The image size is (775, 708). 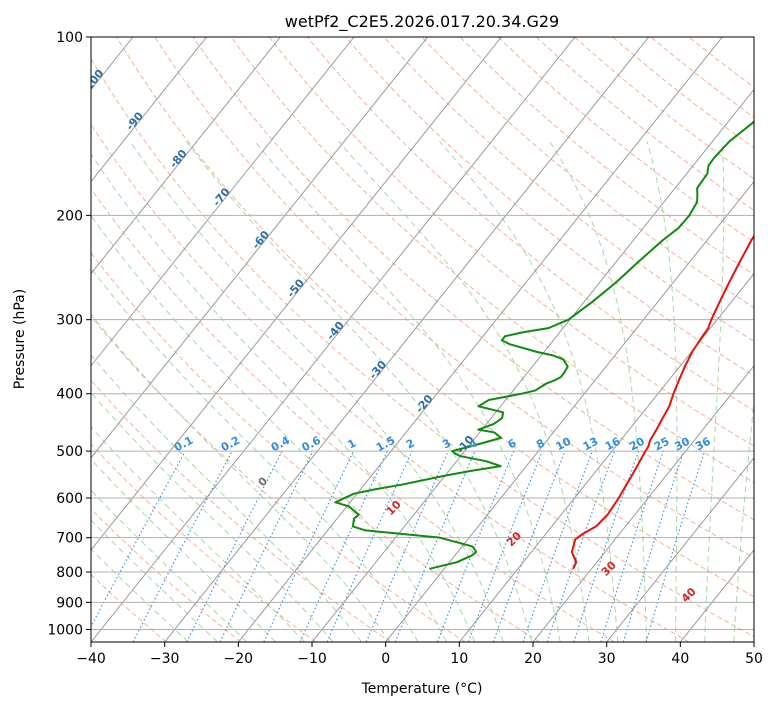 I want to click on y-axis-title: Pressure (hPa), so click(x=20, y=339).